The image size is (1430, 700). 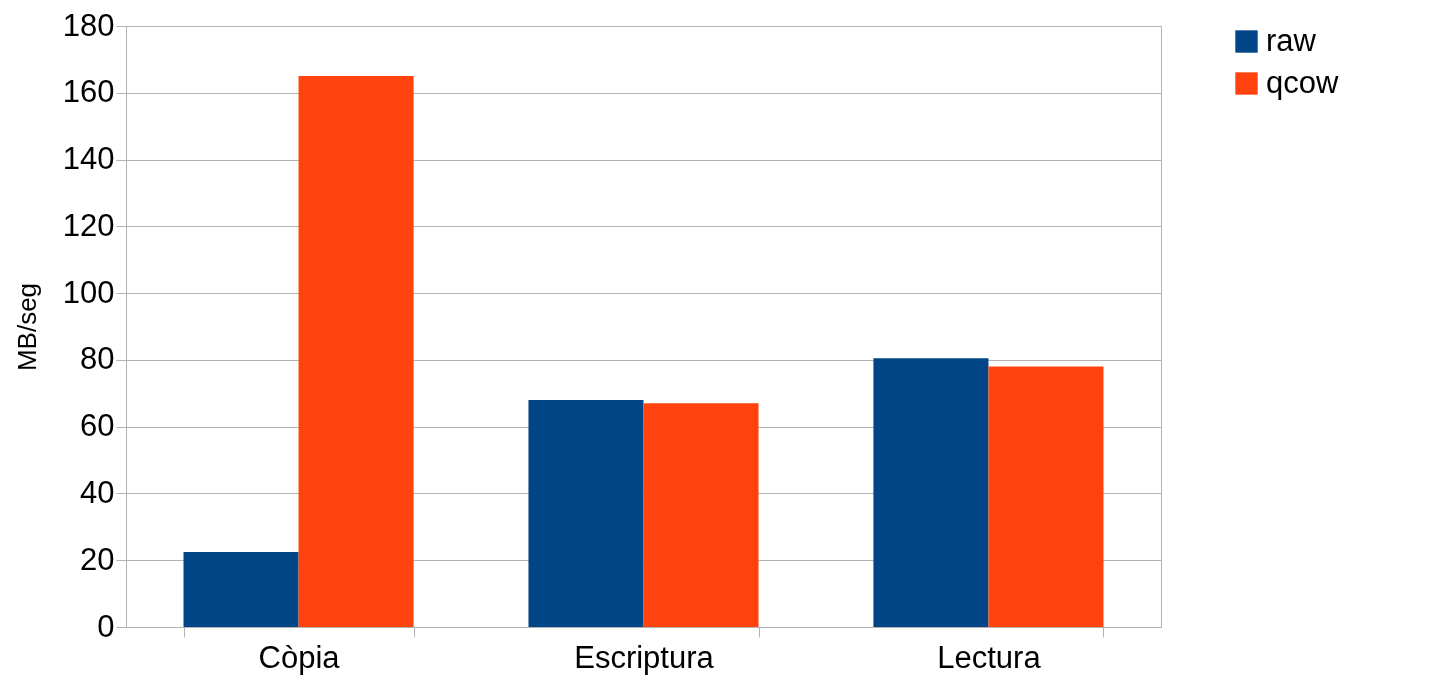 I want to click on y-tick-label: 40, so click(x=97, y=492).